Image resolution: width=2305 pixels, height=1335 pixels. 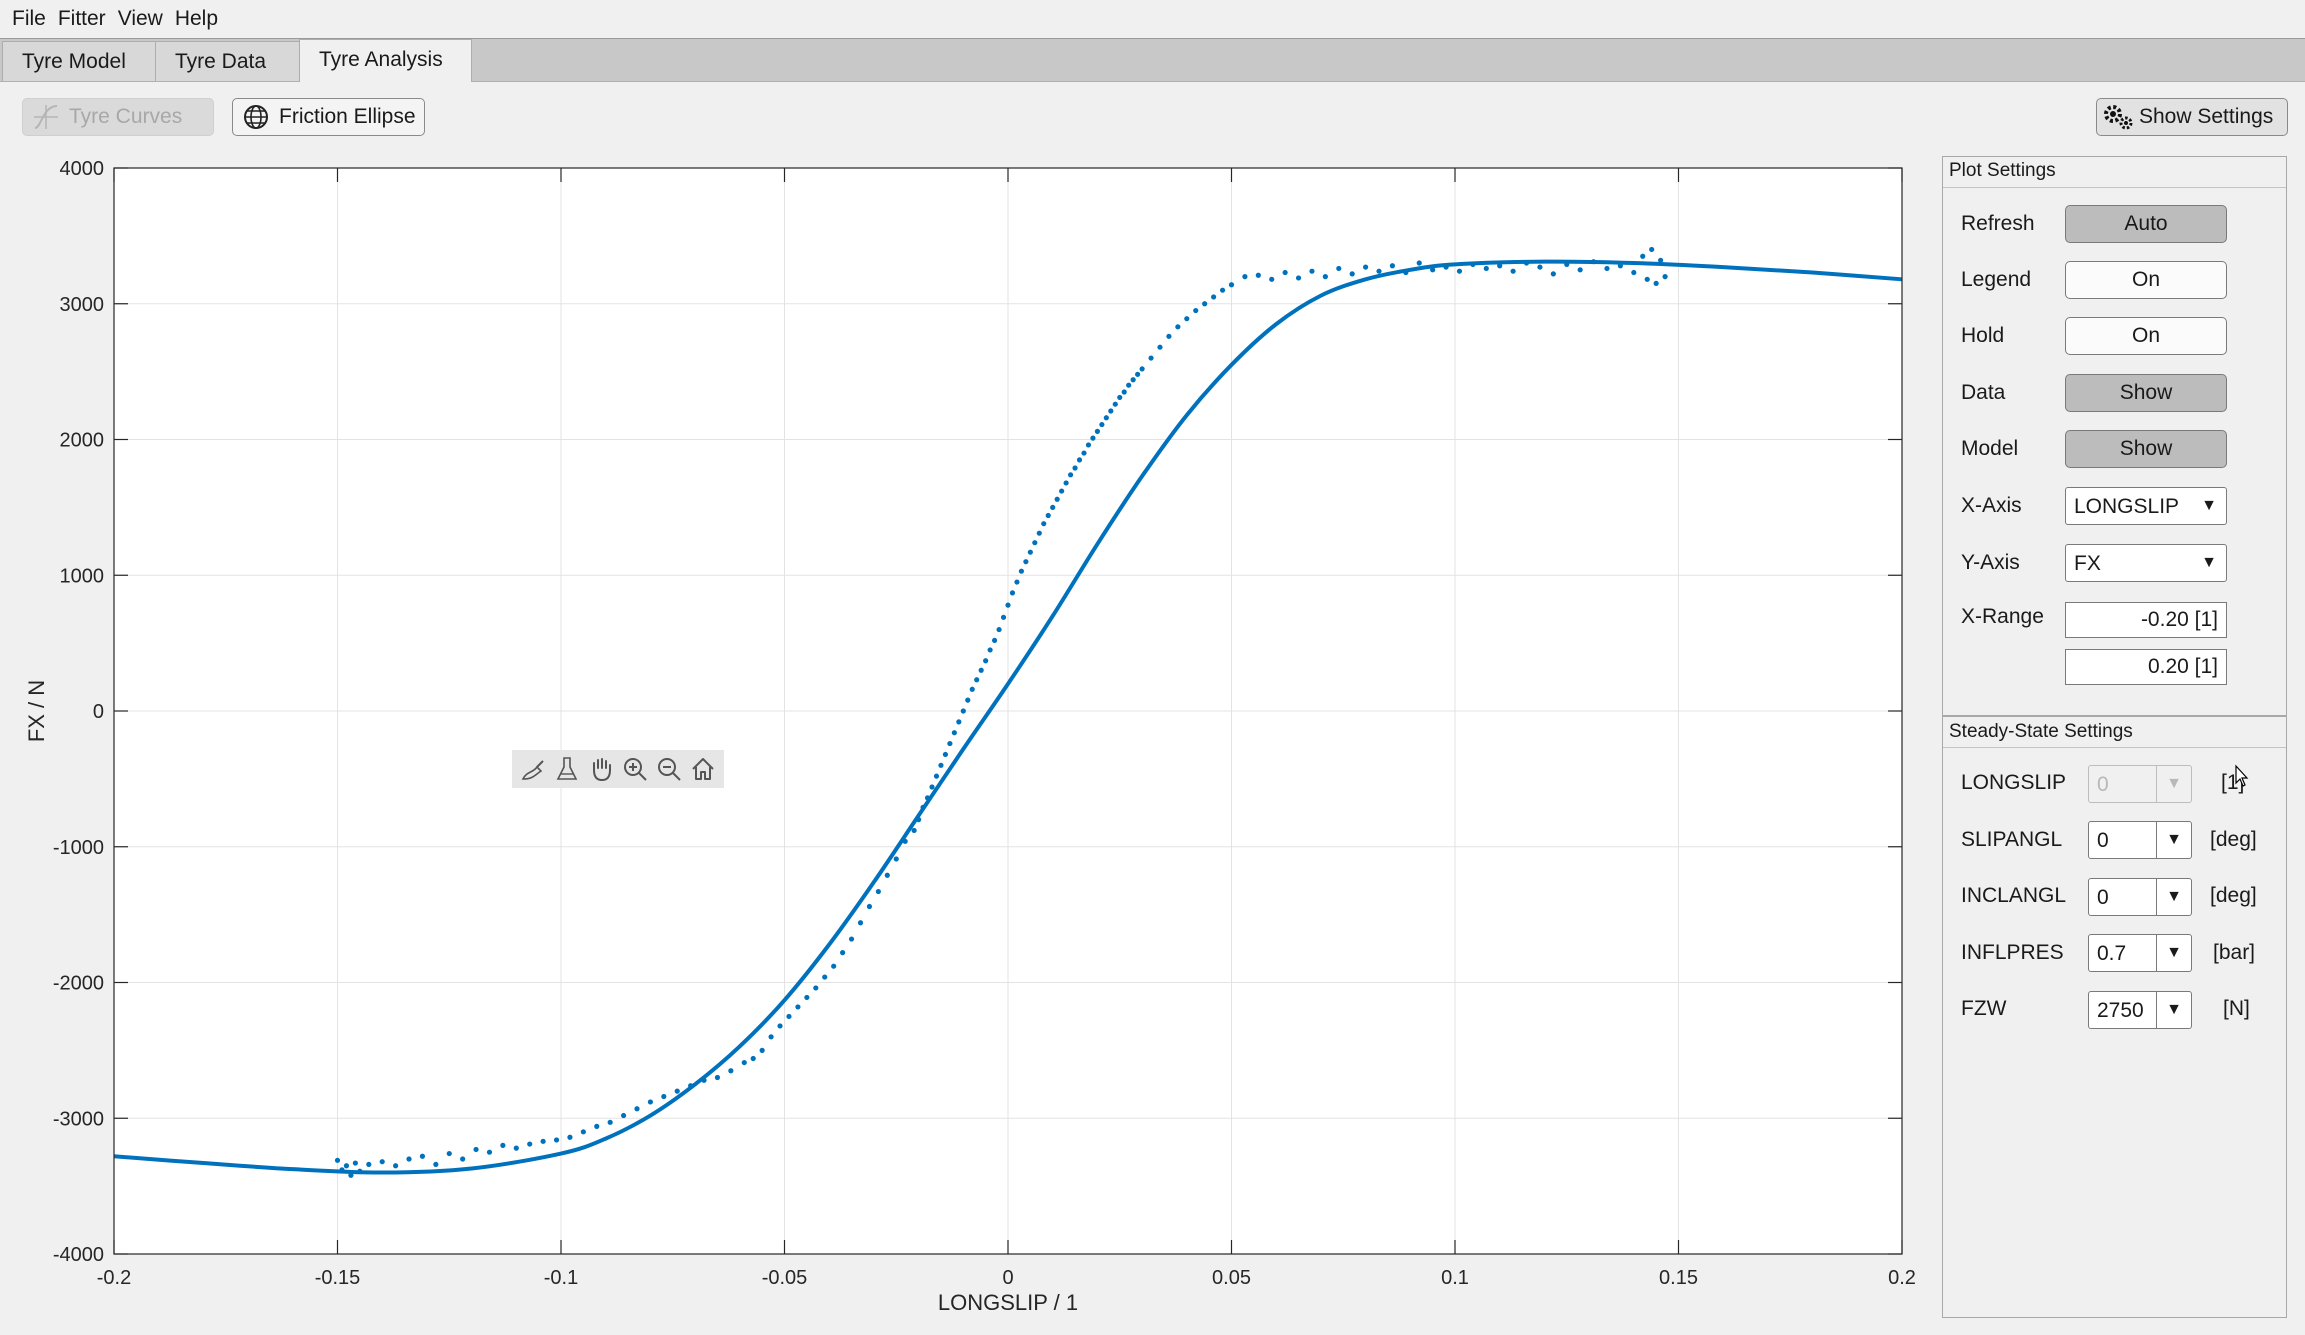 What do you see at coordinates (2140, 784) in the screenshot?
I see `longslip-dropdown: 0 ▼` at bounding box center [2140, 784].